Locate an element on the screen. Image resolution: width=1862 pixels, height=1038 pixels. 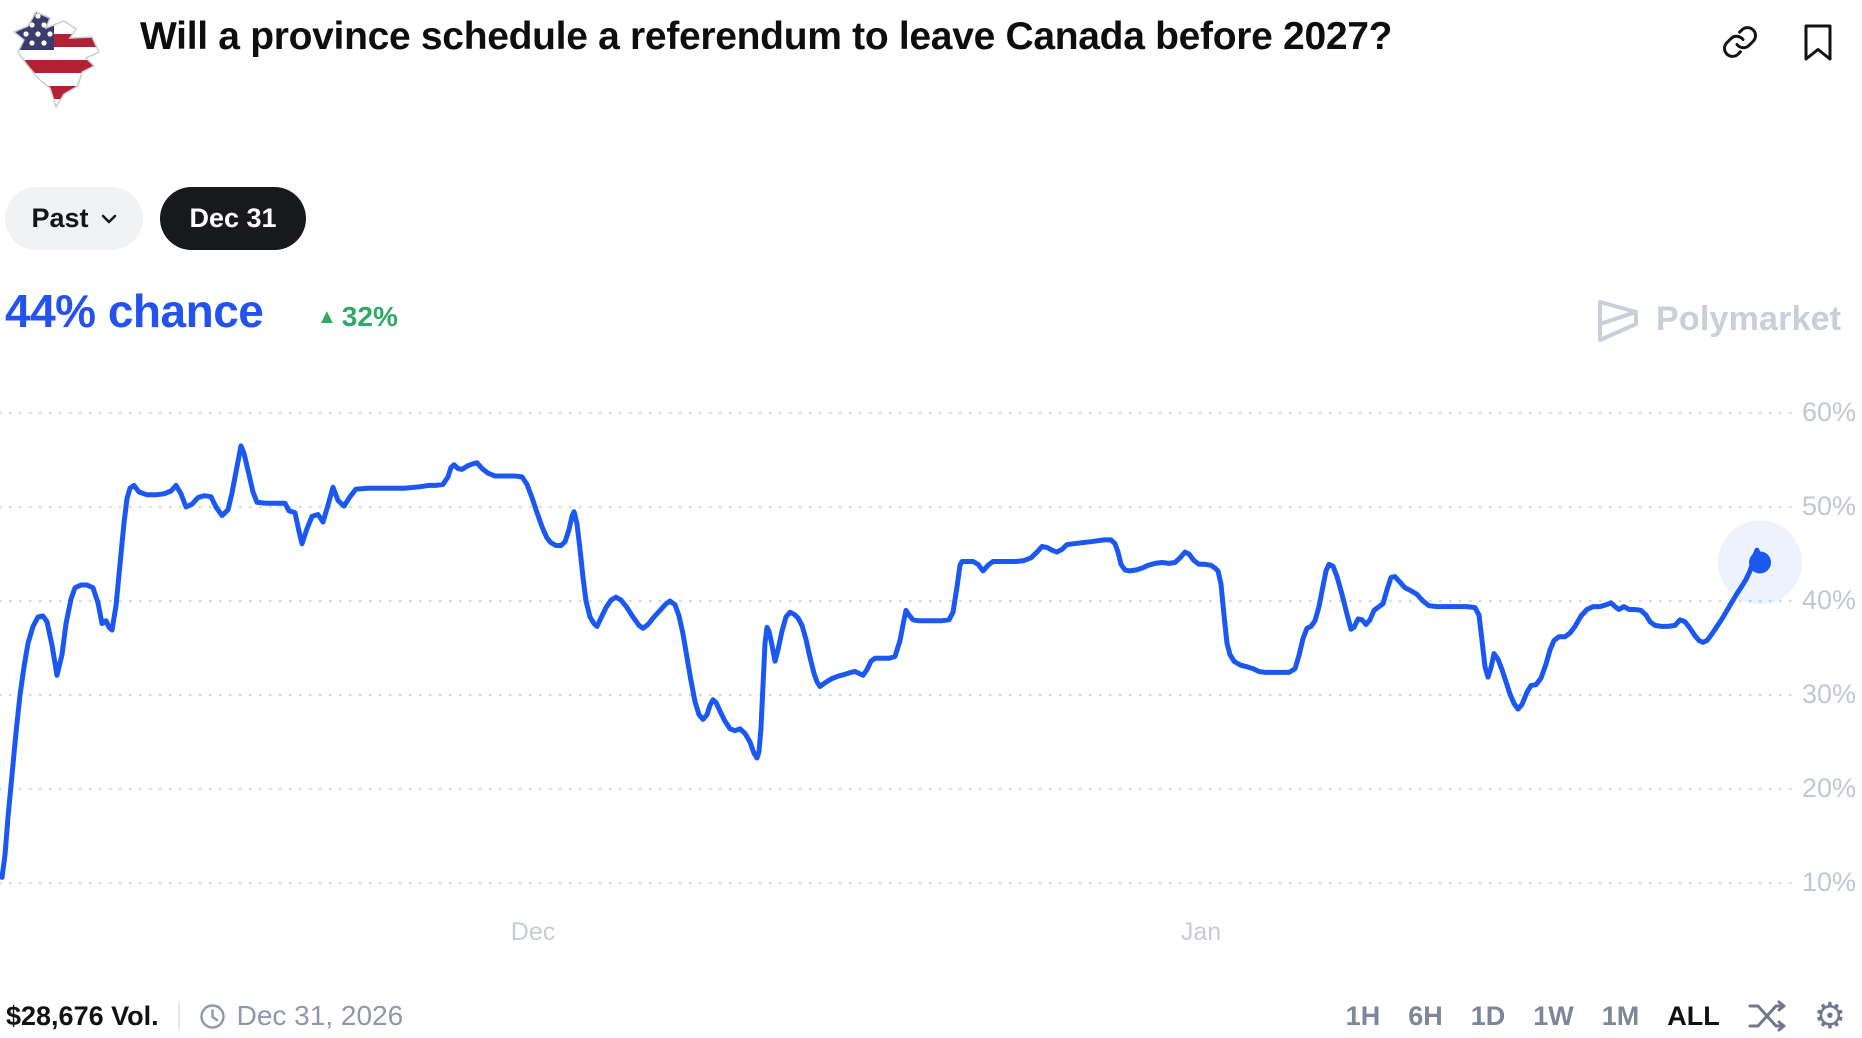
y-axis-tick-label: 20% is located at coordinates (1829, 788).